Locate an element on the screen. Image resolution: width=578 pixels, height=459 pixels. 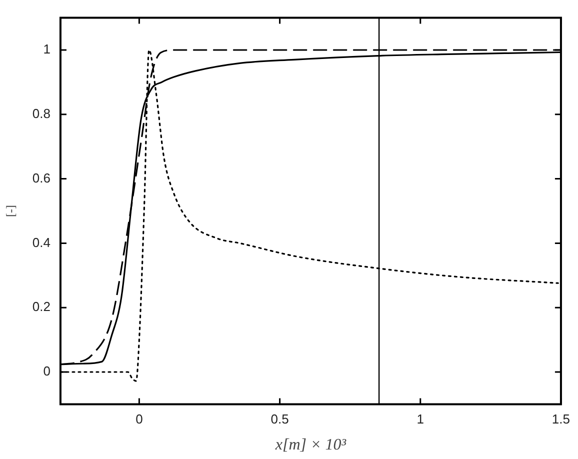
y-tick-label: 0.8 is located at coordinates (41, 113).